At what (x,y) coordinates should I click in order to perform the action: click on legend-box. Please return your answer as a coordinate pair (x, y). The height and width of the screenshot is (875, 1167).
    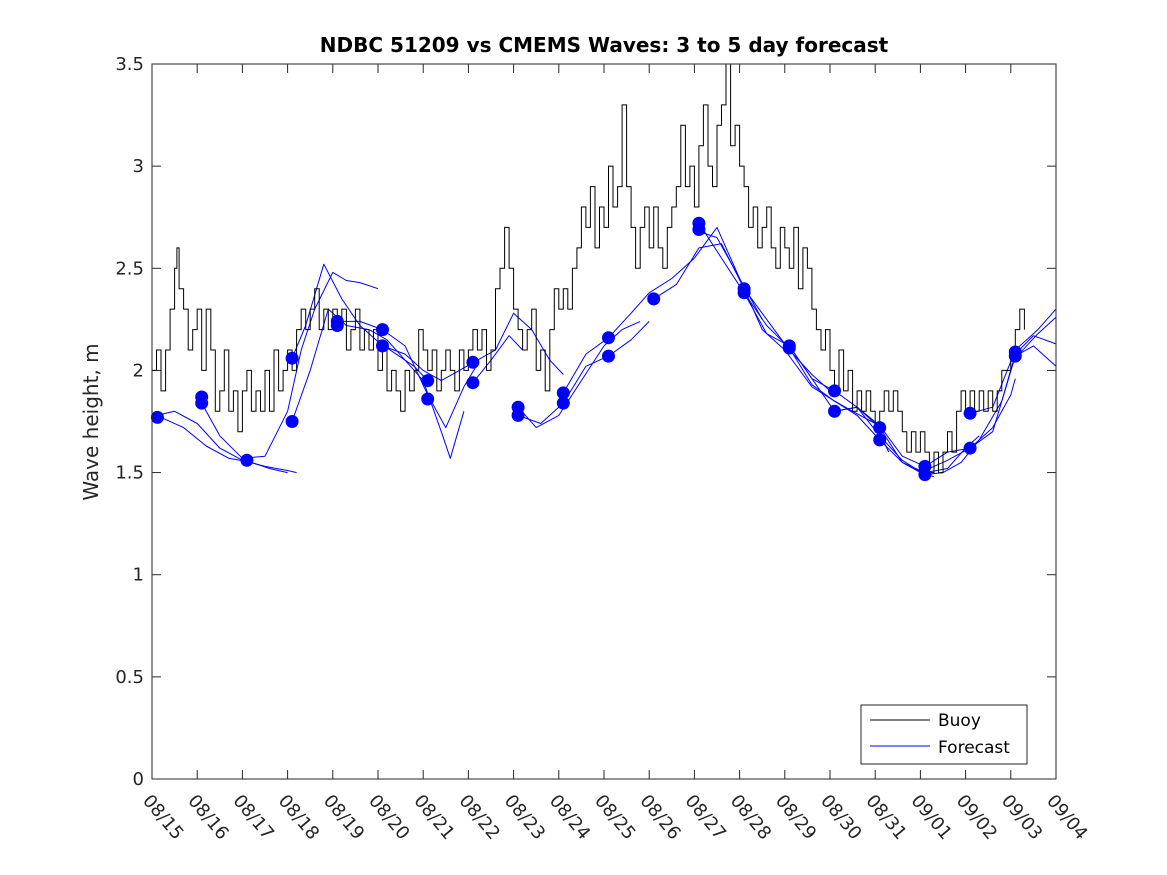
    Looking at the image, I should click on (944, 734).